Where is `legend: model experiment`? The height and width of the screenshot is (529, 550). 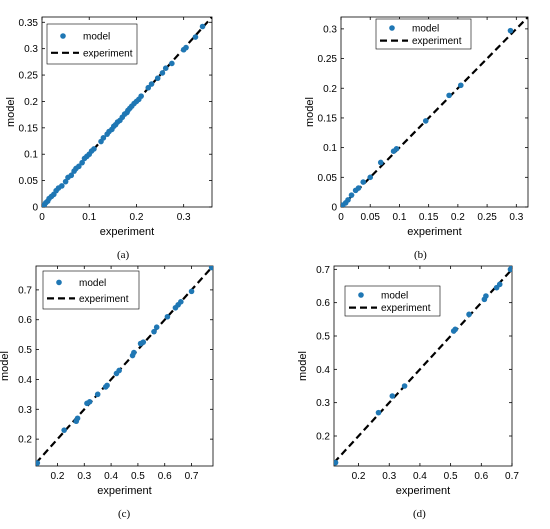
legend: model experiment is located at coordinates (91, 290).